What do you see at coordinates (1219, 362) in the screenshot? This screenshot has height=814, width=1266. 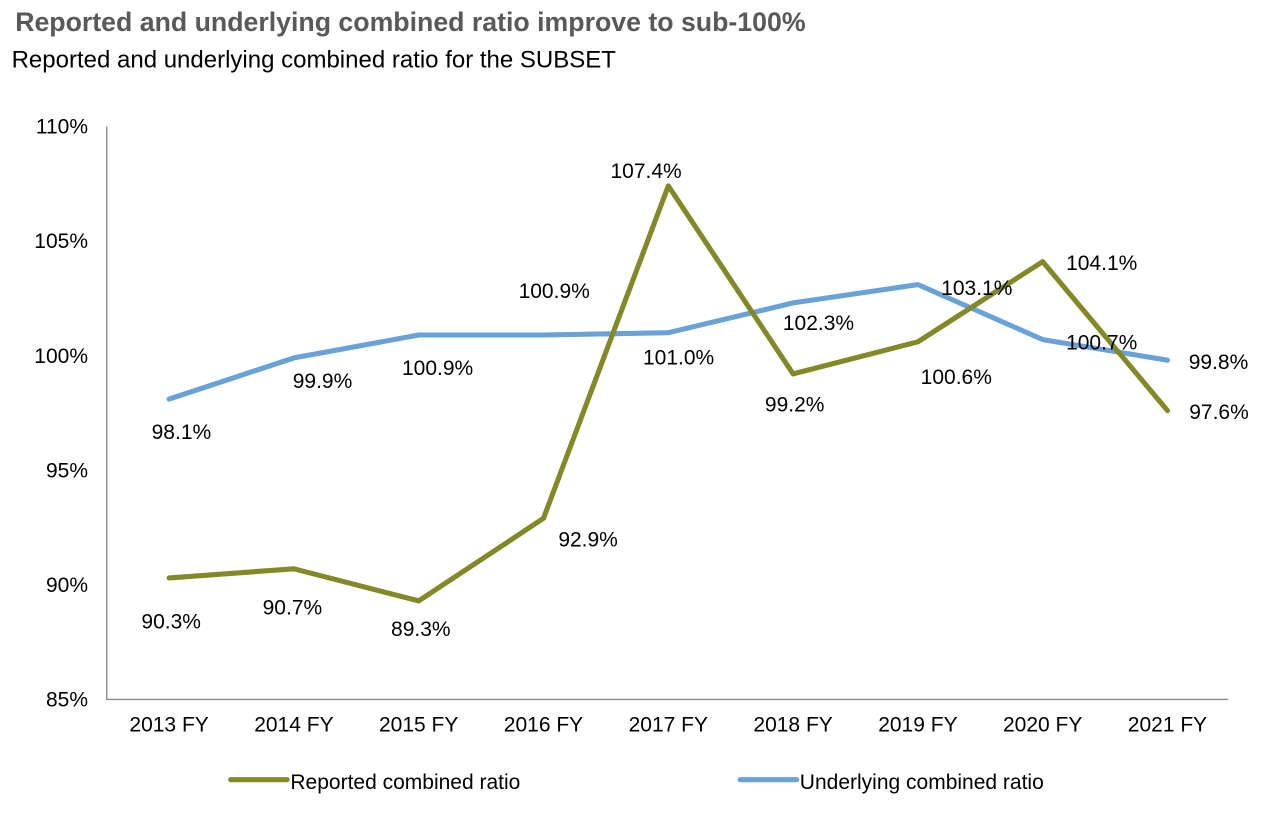 I see `svg-text: 99.8%` at bounding box center [1219, 362].